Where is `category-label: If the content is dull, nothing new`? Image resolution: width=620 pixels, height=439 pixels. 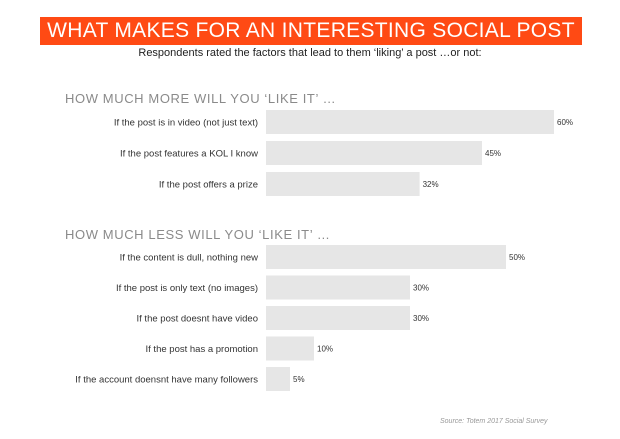
category-label: If the content is dull, nothing new is located at coordinates (189, 258).